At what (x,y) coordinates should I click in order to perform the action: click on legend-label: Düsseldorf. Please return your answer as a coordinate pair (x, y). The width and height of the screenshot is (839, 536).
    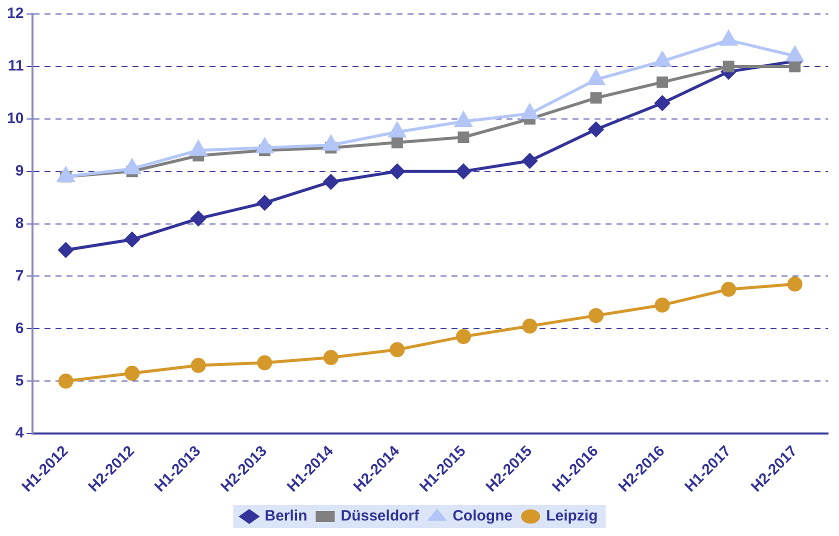
    Looking at the image, I should click on (380, 516).